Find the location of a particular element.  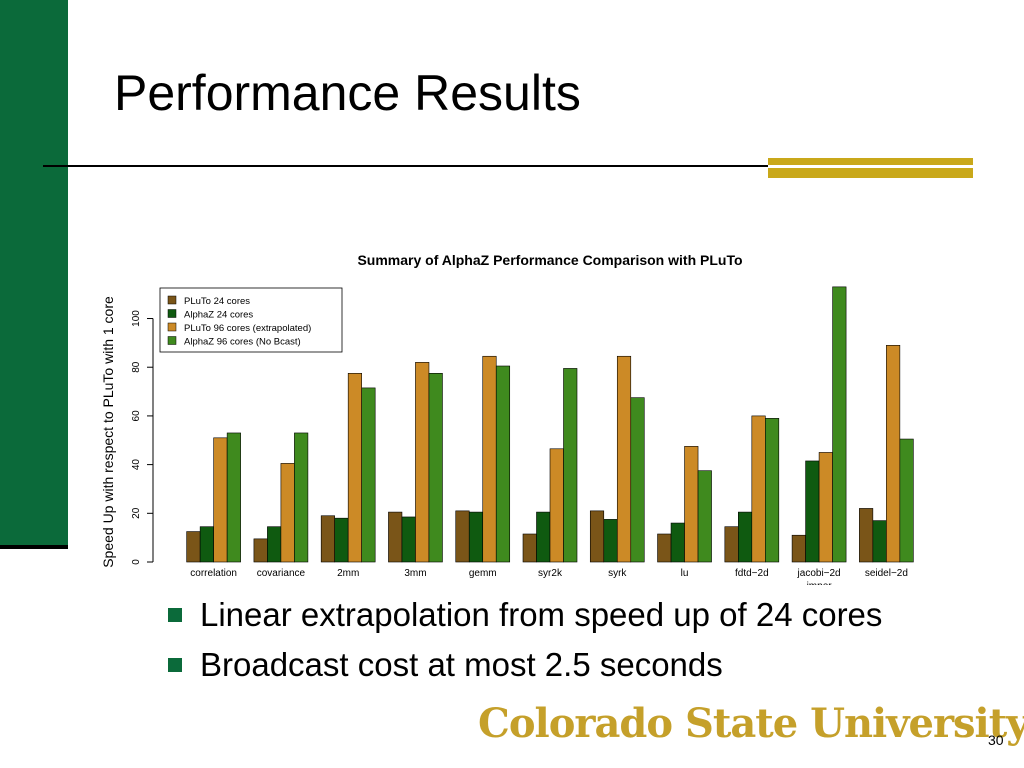

university-logo: Colorado State University is located at coordinates (751, 723).